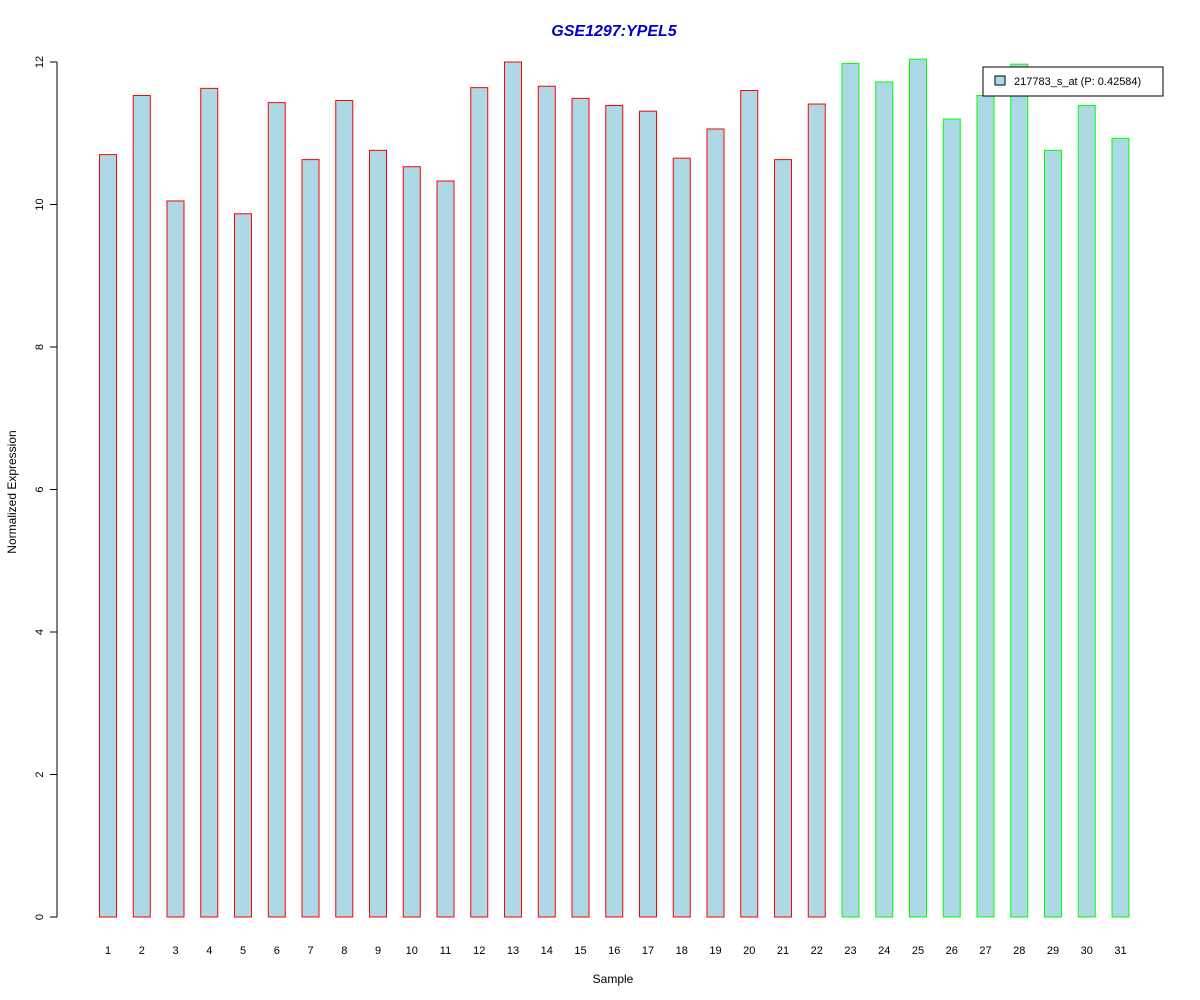 The width and height of the screenshot is (1200, 1000). What do you see at coordinates (40, 917) in the screenshot?
I see `y-tick-label: 0` at bounding box center [40, 917].